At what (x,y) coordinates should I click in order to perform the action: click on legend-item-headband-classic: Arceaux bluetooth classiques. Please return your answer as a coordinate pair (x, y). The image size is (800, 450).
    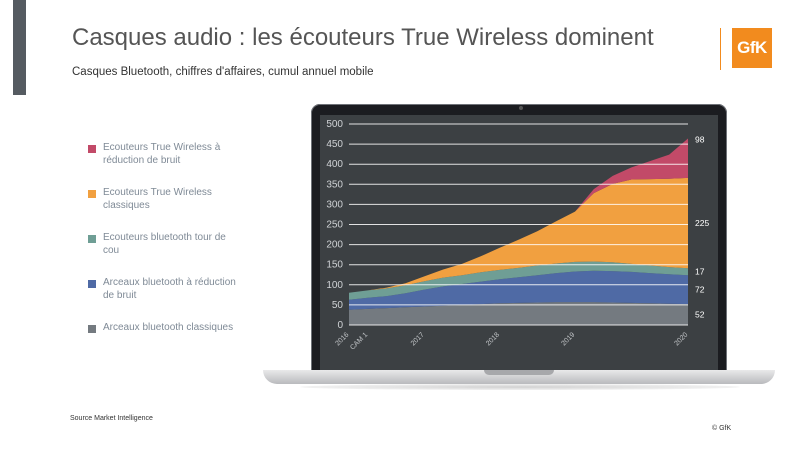
    Looking at the image, I should click on (163, 328).